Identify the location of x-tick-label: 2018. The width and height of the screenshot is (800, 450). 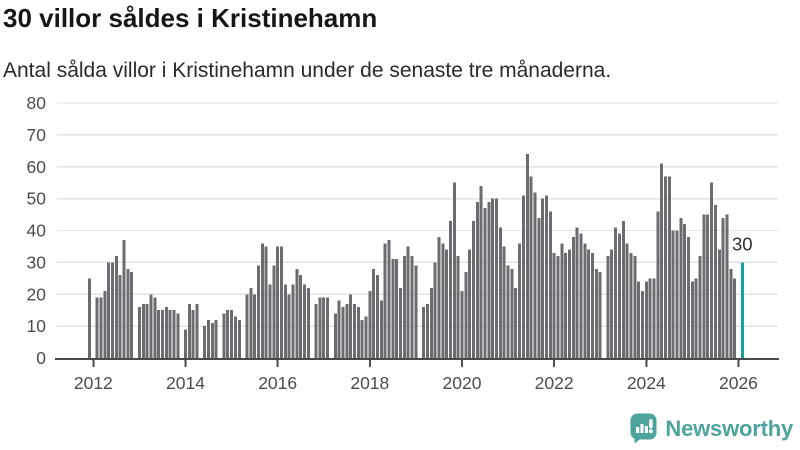
(369, 383).